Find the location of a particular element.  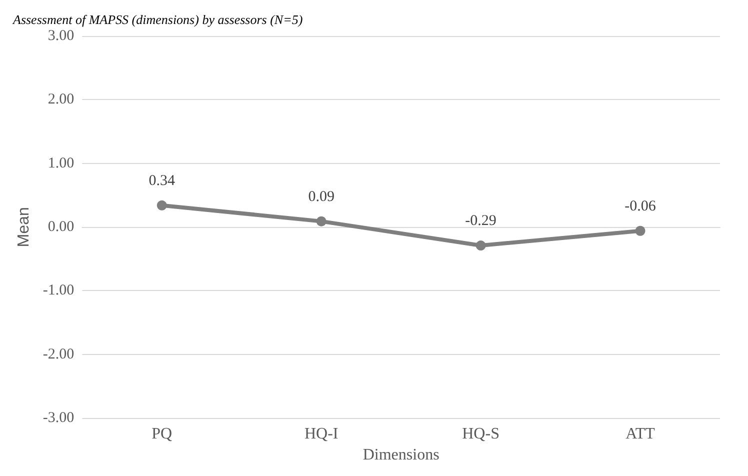

x-tick-label: HQ-S is located at coordinates (481, 434).